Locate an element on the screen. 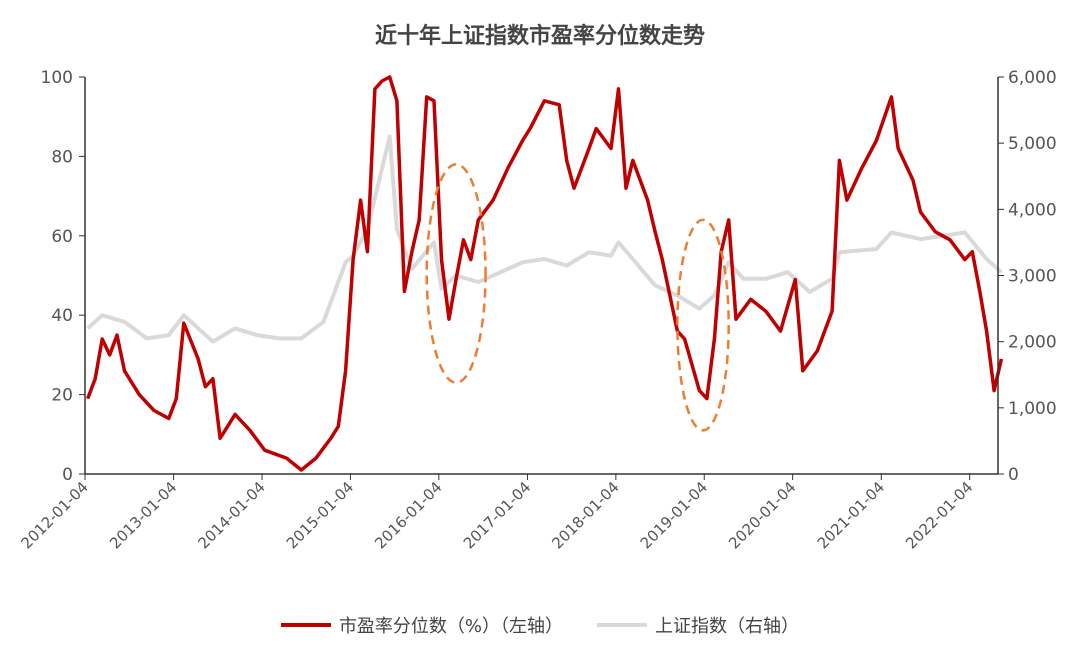  right-tick-label: 2,000 is located at coordinates (1032, 343).